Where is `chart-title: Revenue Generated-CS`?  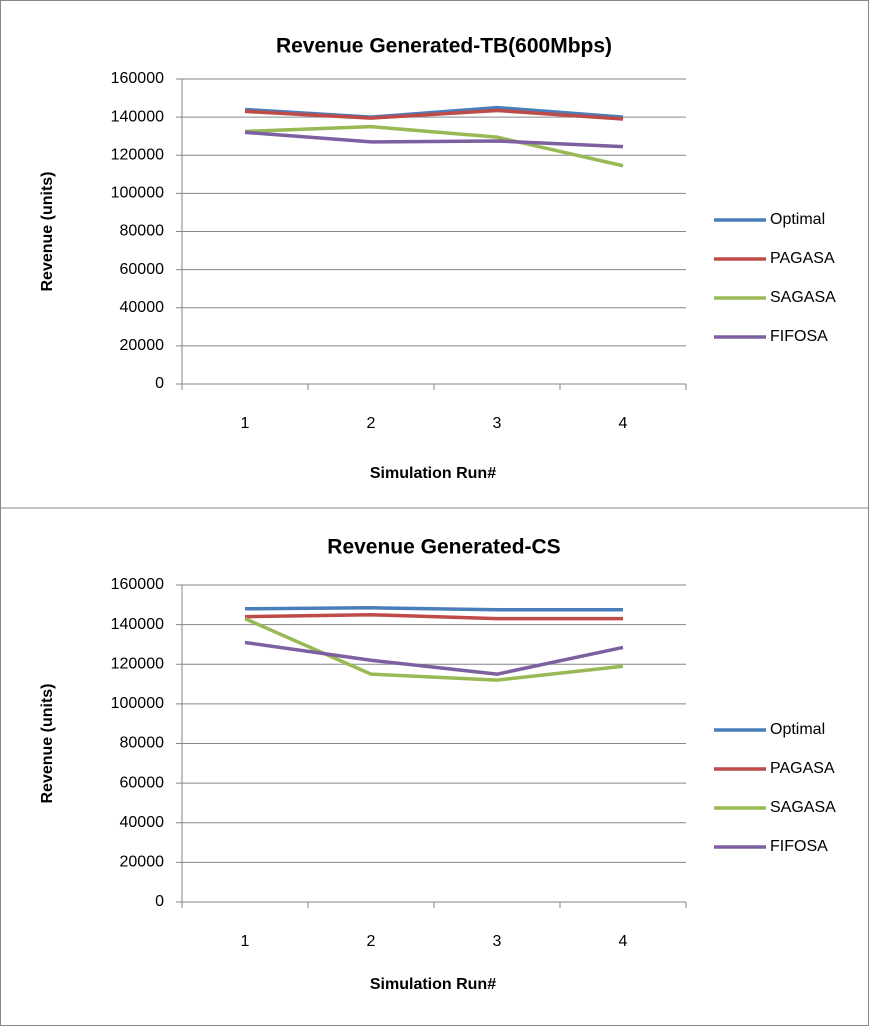
chart-title: Revenue Generated-CS is located at coordinates (443, 547).